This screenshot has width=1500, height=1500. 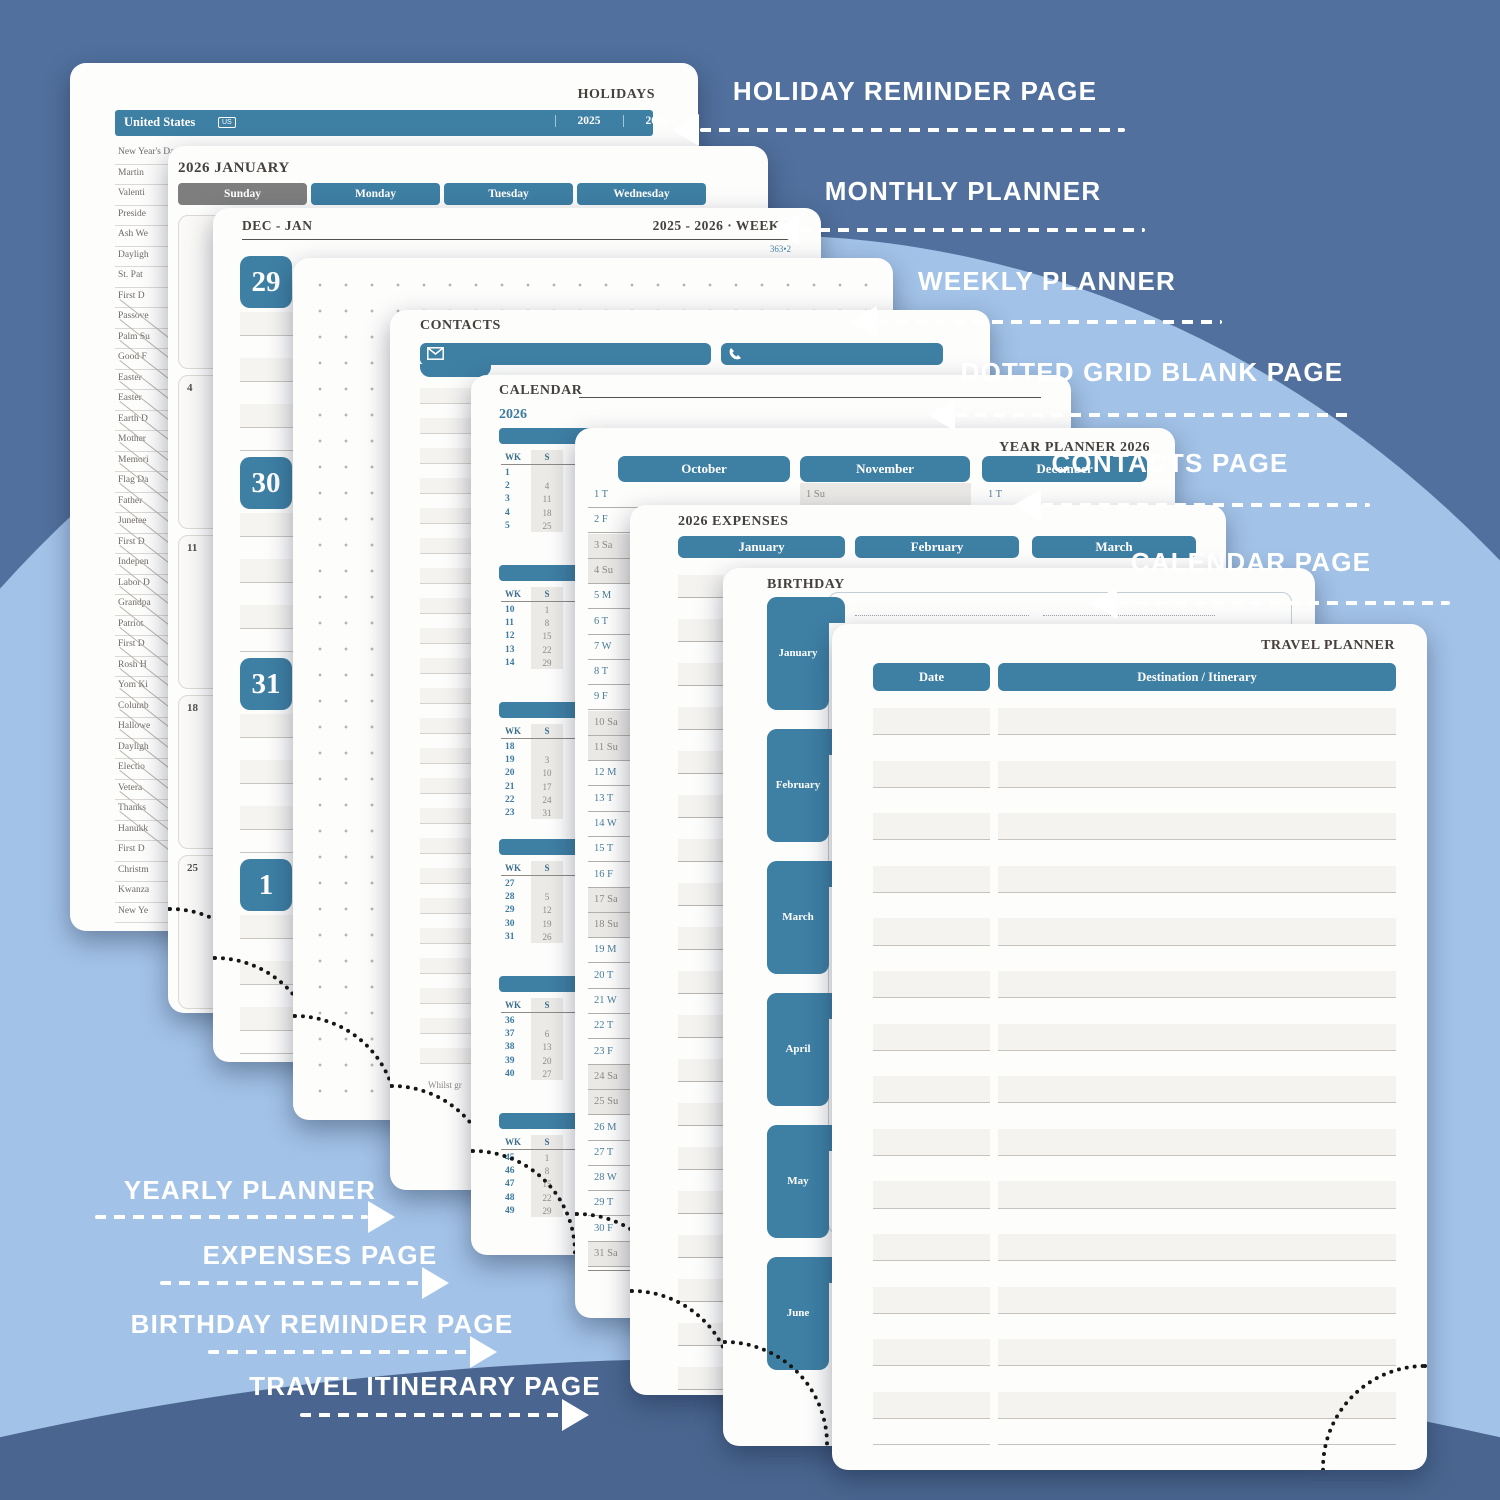 What do you see at coordinates (915, 91) in the screenshot?
I see `callout-text: HOLIDAY REMINDER PAGE` at bounding box center [915, 91].